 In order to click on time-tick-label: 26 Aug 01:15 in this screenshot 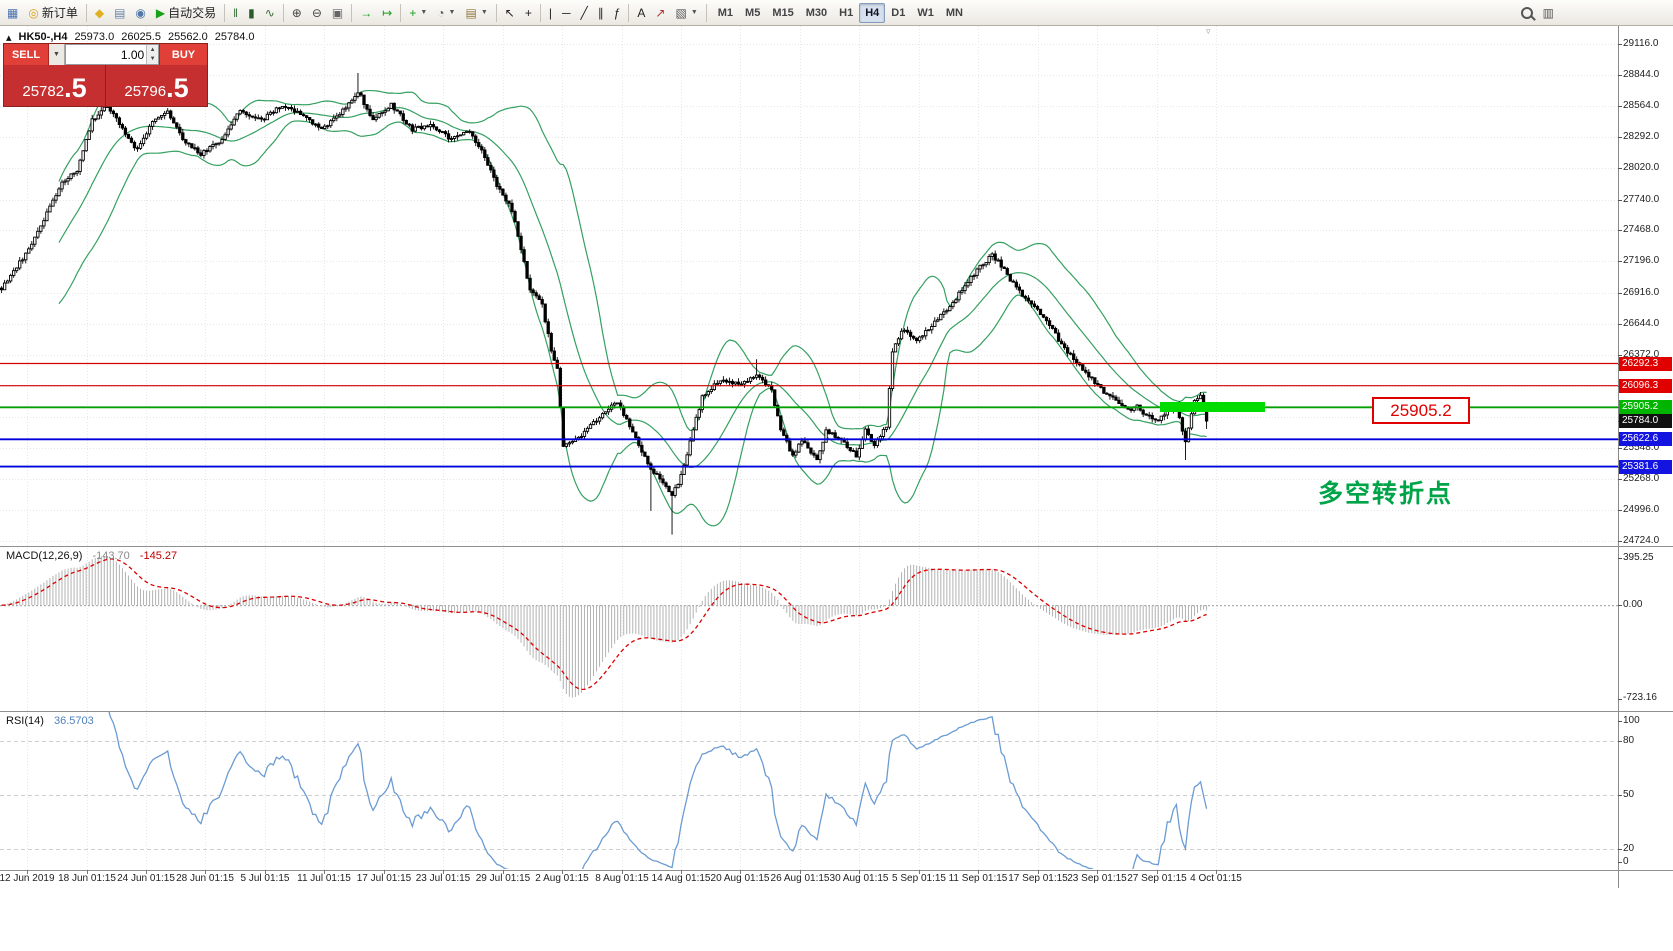, I will do `click(800, 878)`.